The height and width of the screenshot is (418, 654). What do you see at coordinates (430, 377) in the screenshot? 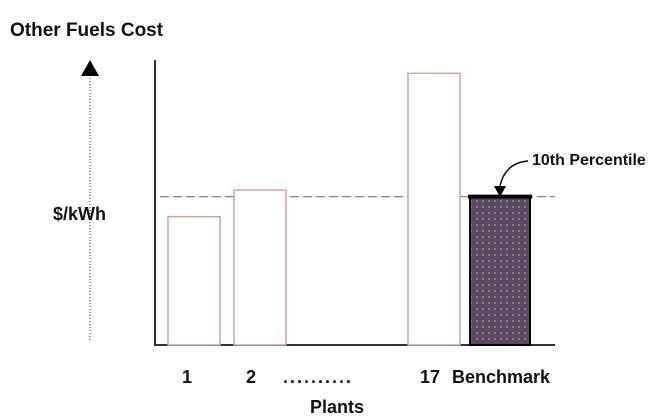
I see `x-tick-label-17: 17` at bounding box center [430, 377].